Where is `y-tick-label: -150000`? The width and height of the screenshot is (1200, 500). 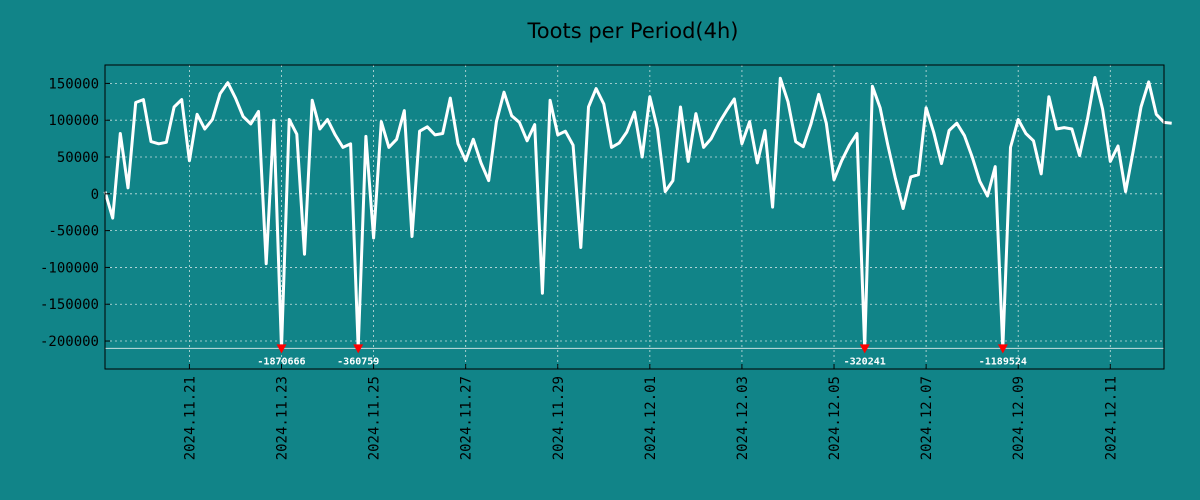
y-tick-label: -150000 is located at coordinates (69, 305).